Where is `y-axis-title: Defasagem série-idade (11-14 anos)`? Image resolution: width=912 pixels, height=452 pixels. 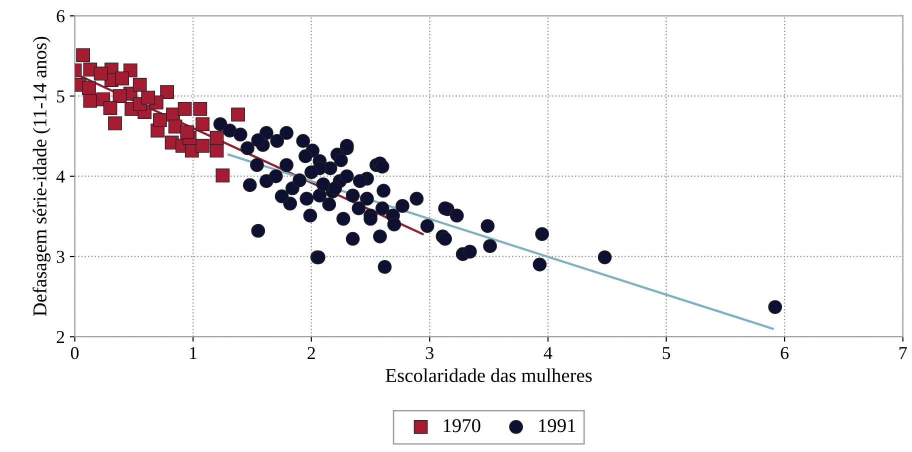 y-axis-title: Defasagem série-idade (11-14 anos) is located at coordinates (41, 176).